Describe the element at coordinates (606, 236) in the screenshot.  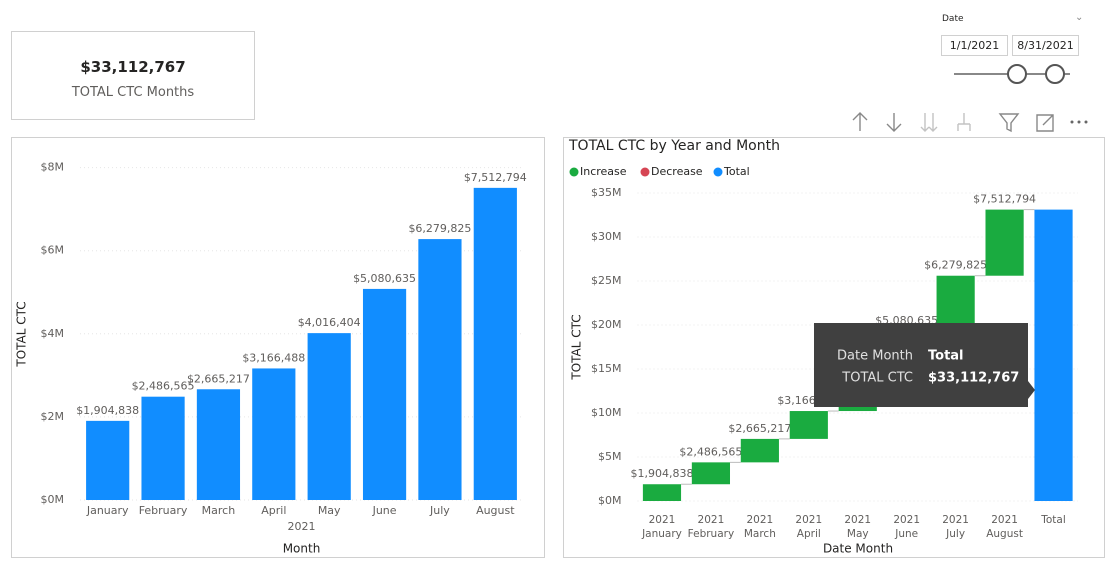
I see `y-tick-label: $30M` at that location.